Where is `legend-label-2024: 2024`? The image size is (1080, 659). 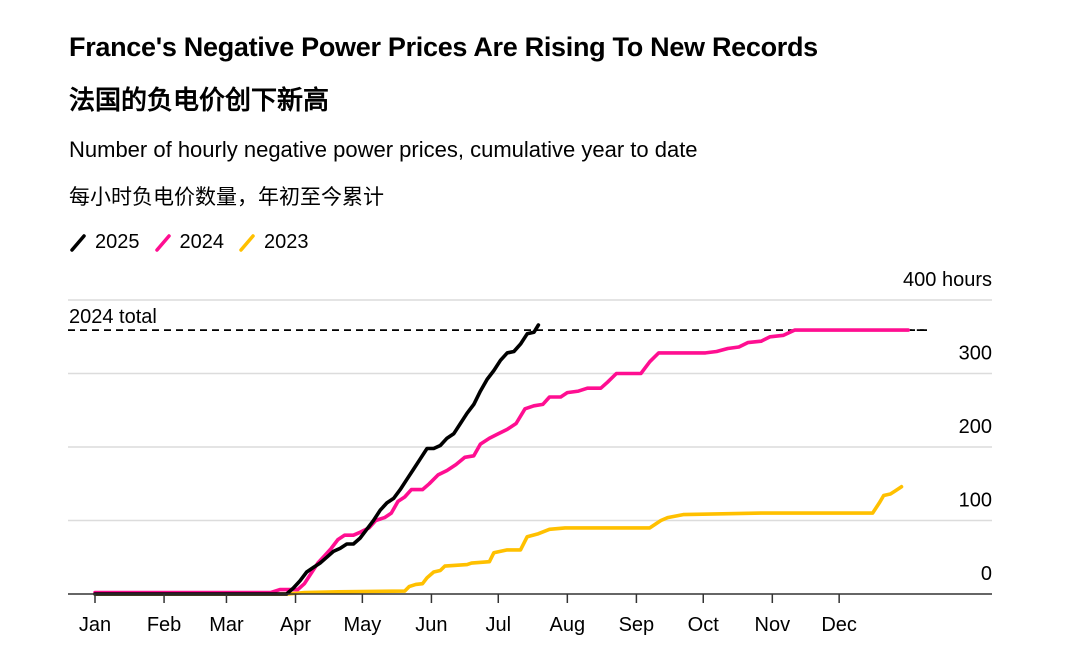
legend-label-2024: 2024 is located at coordinates (202, 242).